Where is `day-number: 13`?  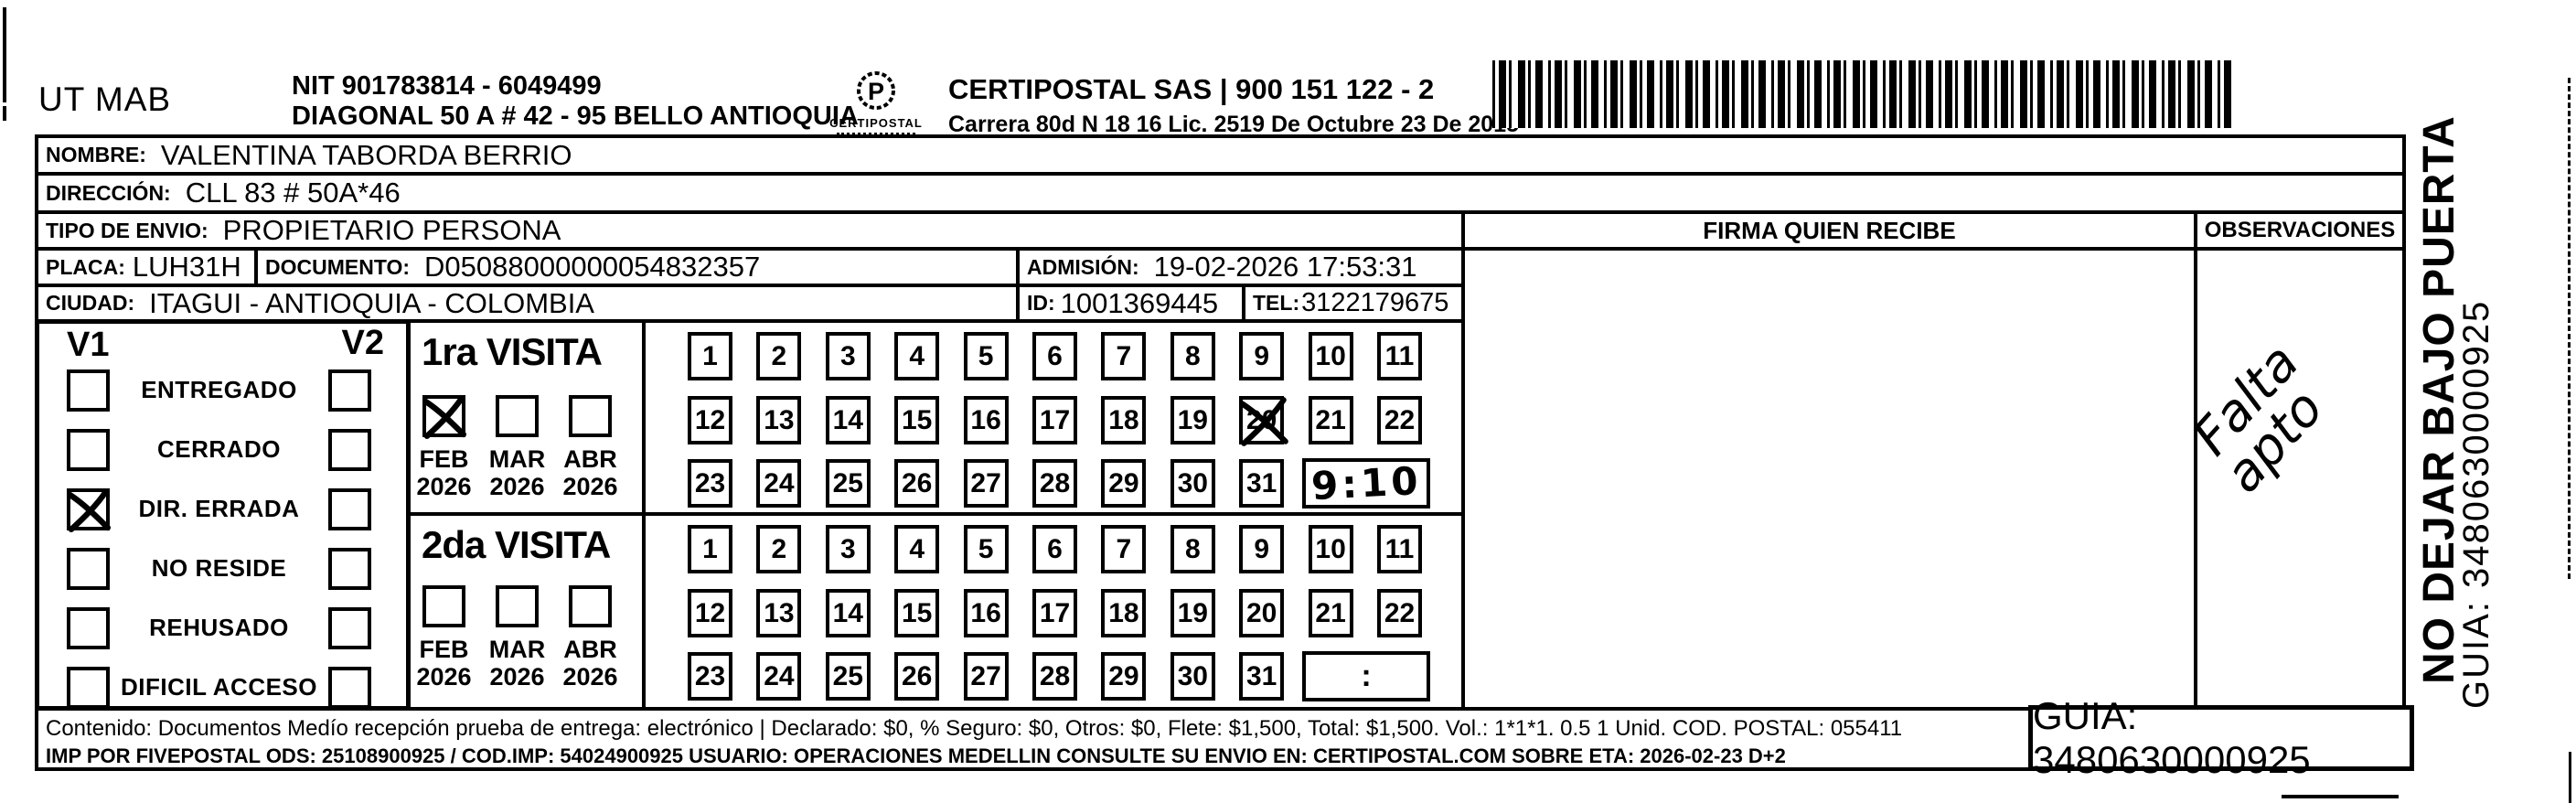 day-number: 13 is located at coordinates (779, 419).